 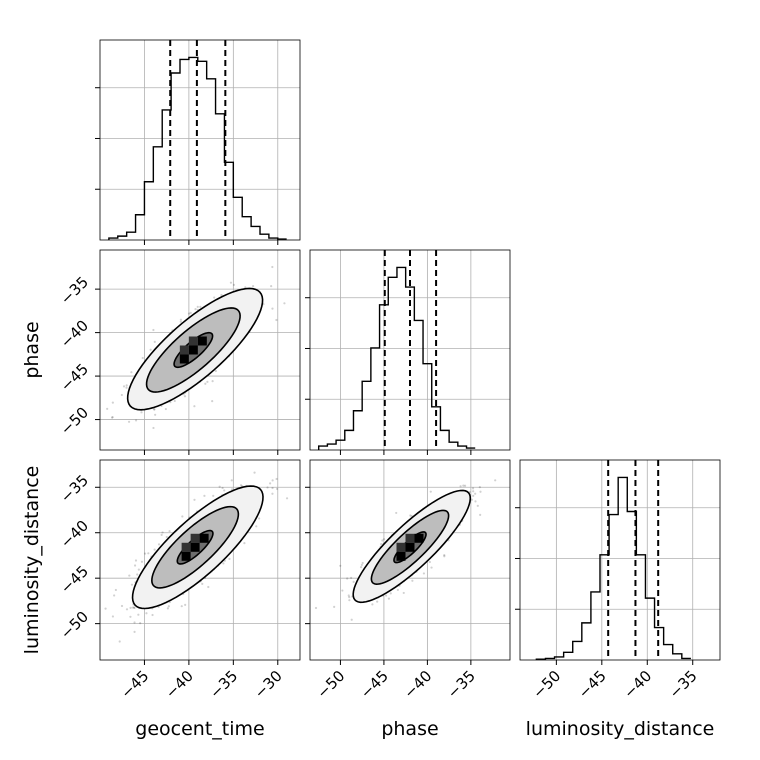 I want to click on x-tick-label: −40, so click(x=637, y=684).